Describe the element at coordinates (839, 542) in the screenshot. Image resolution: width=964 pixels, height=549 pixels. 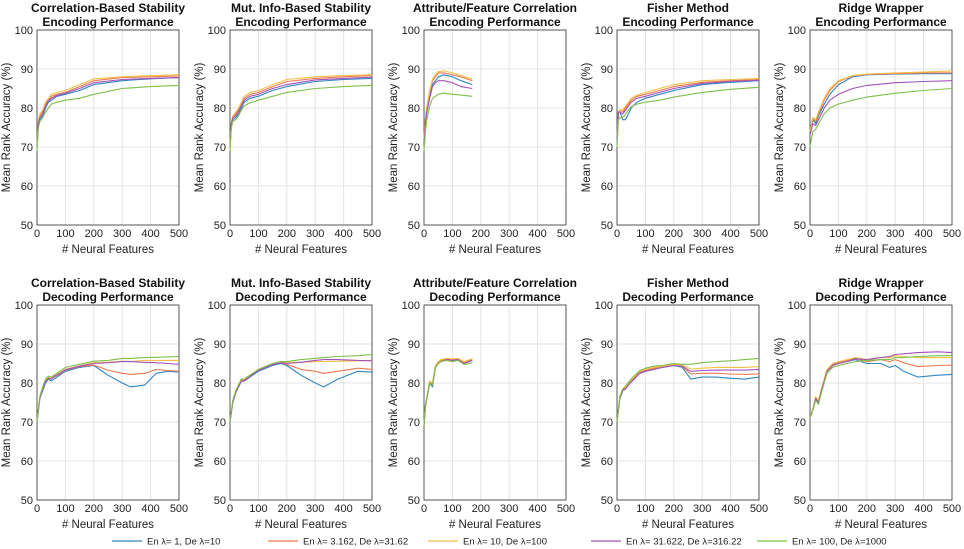
I see `legend-label: En λ= 100, De λ=1000` at that location.